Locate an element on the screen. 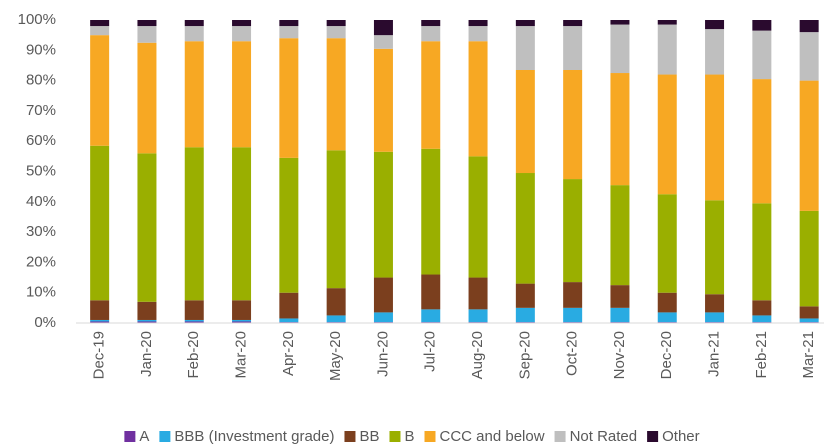  legend-label: CCC and below is located at coordinates (492, 436).